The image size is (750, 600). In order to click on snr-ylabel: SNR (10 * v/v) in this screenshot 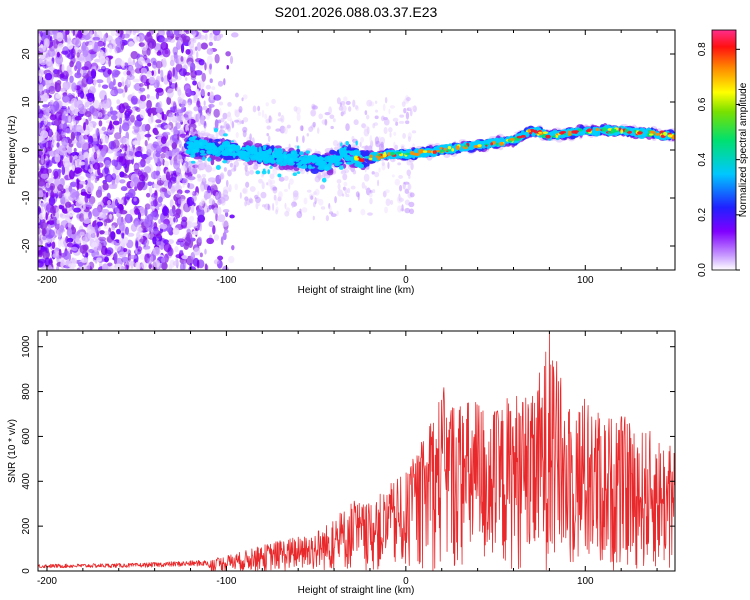, I will do `click(12, 451)`.